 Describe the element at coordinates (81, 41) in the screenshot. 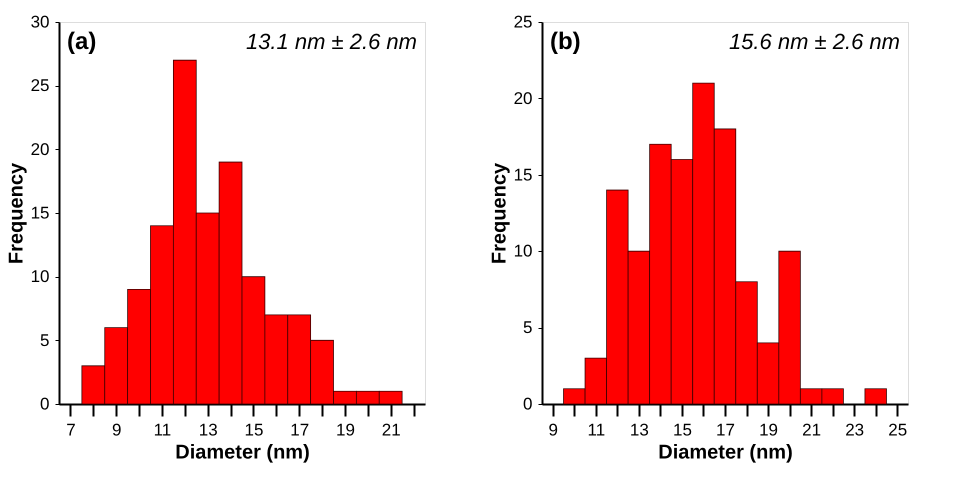

I see `annotation: (a)` at that location.